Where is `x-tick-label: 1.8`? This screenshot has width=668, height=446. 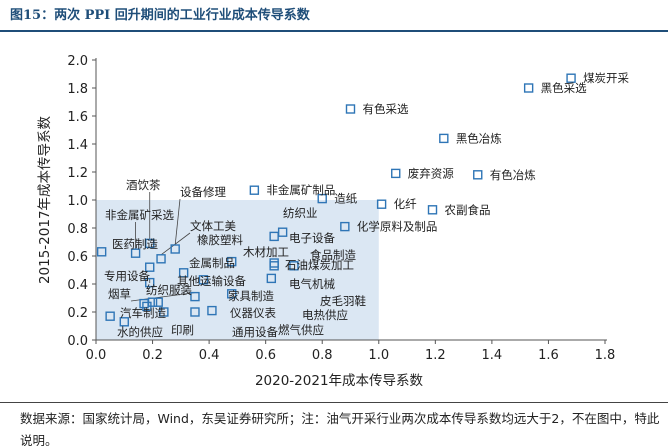
x-tick-label: 1.8 is located at coordinates (605, 355).